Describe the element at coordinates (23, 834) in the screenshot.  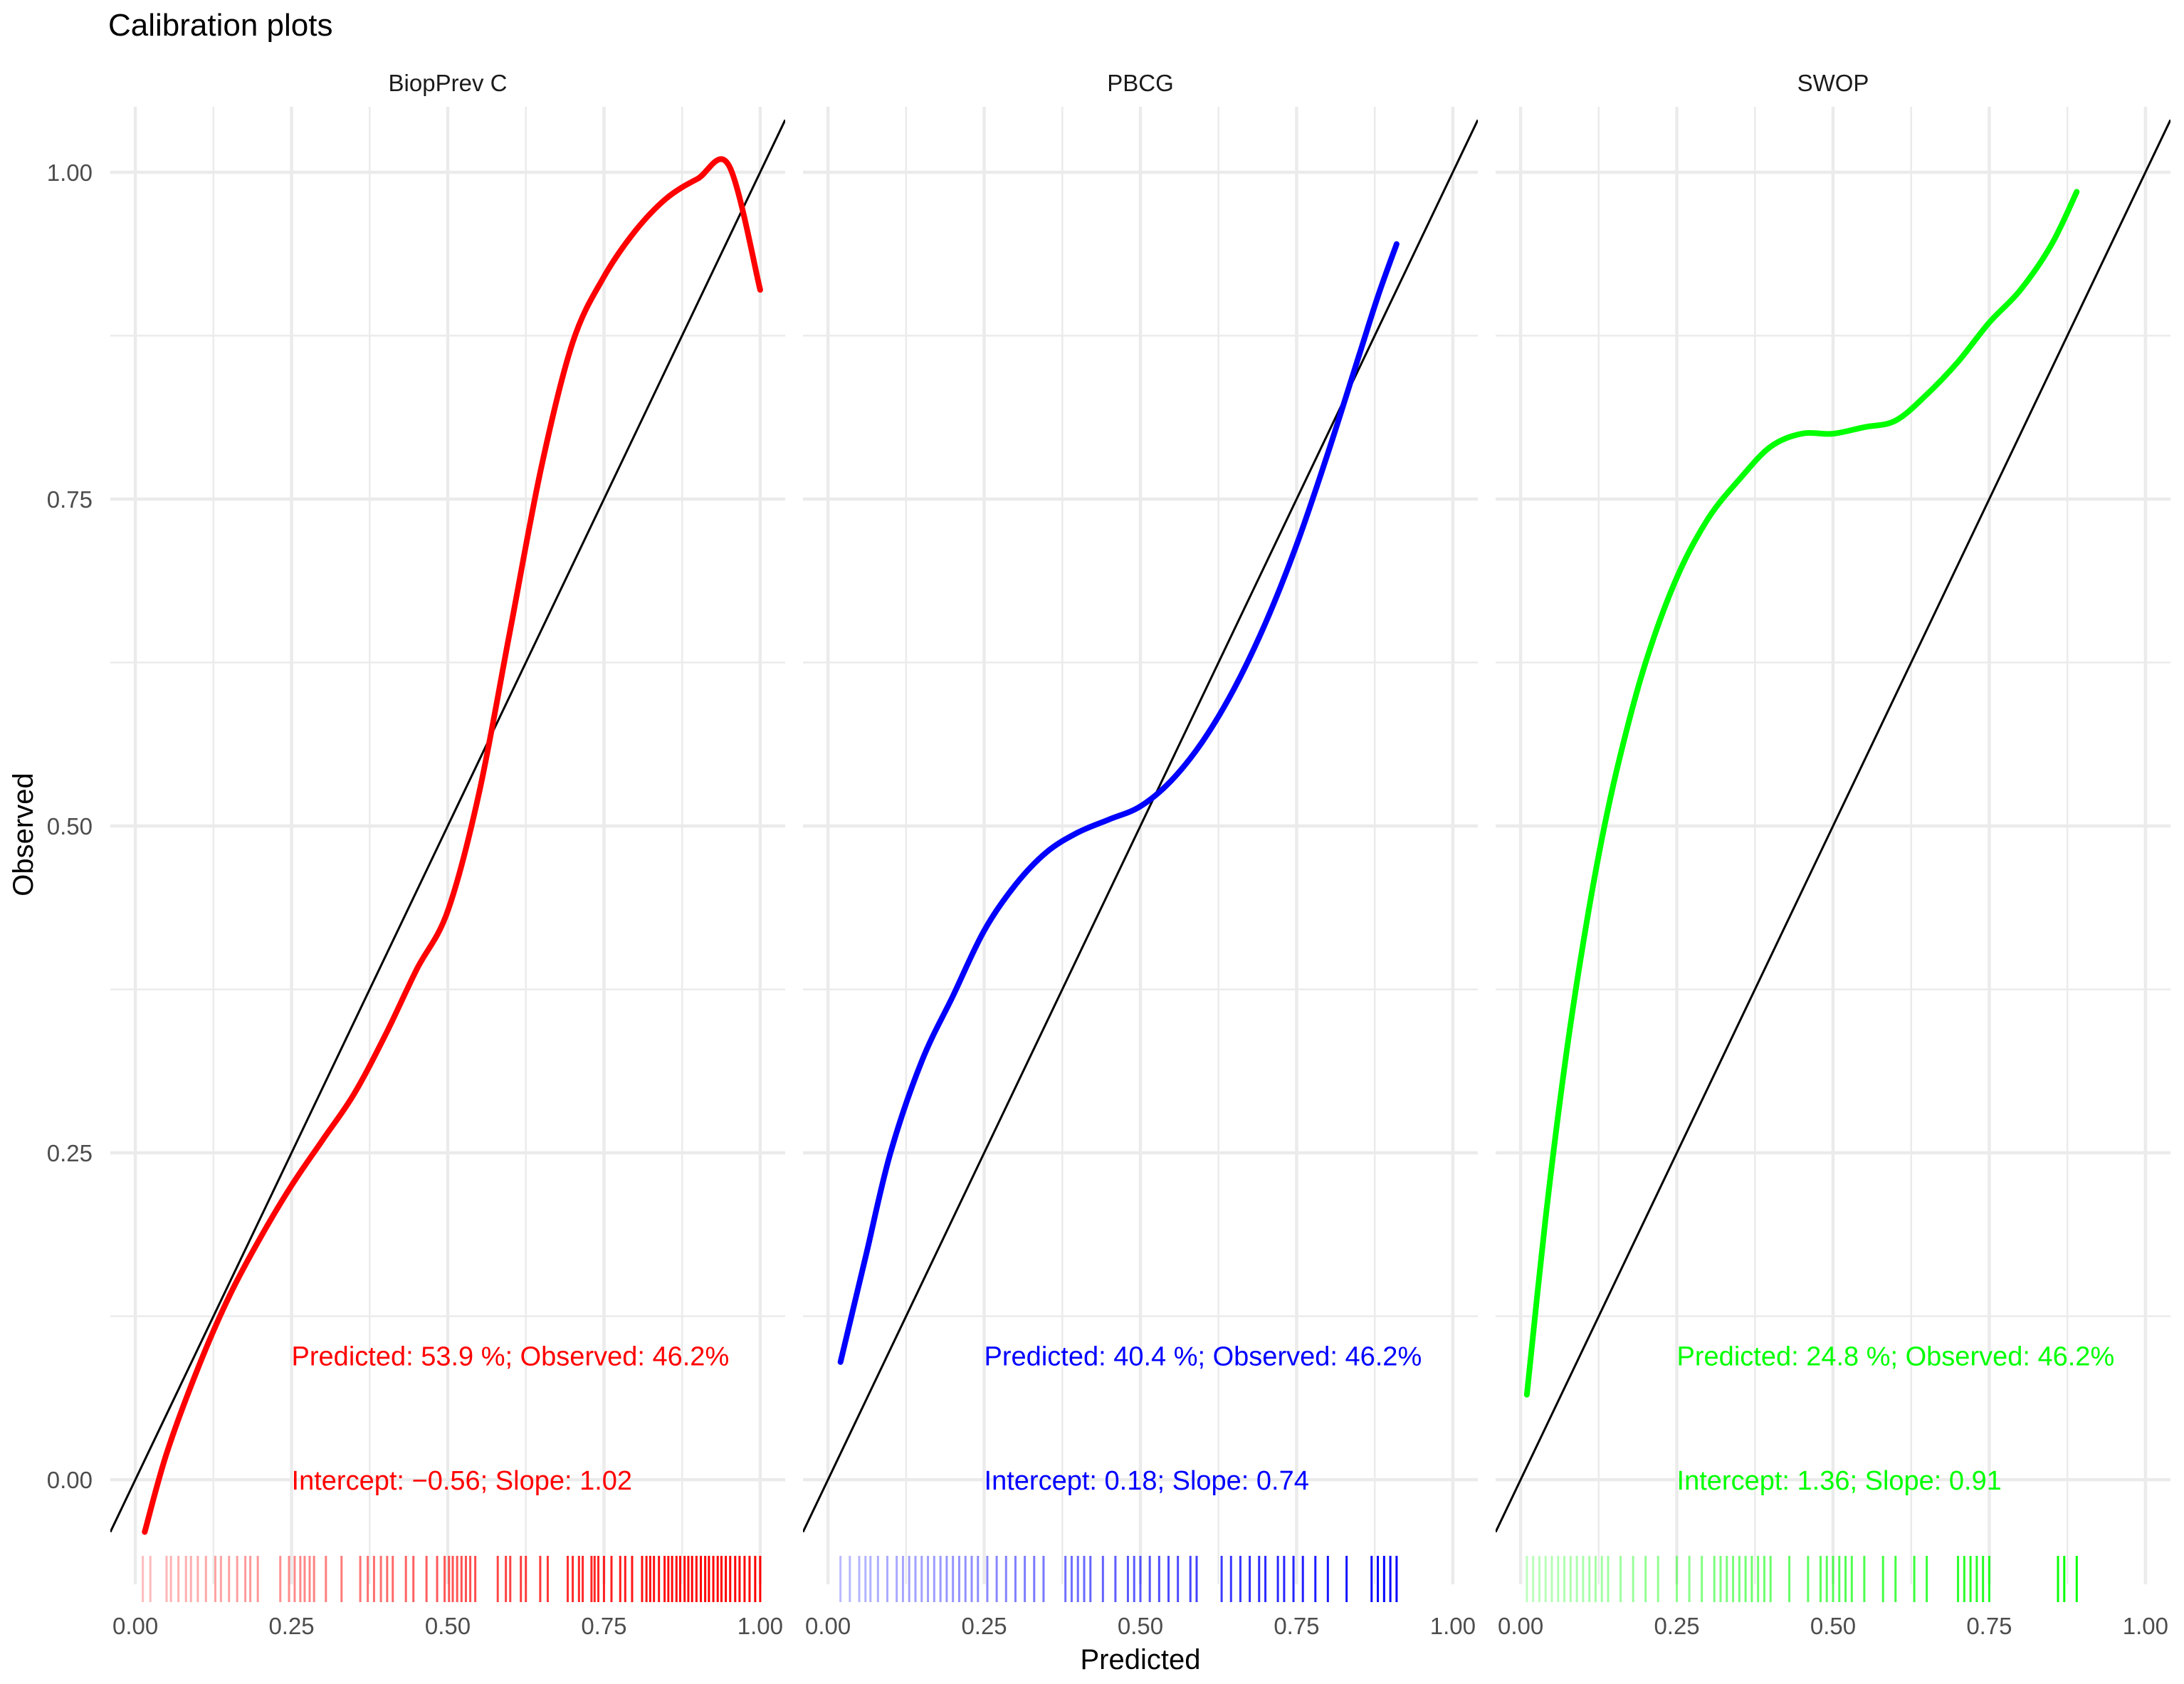
I see `y-axis-label: Observed` at that location.